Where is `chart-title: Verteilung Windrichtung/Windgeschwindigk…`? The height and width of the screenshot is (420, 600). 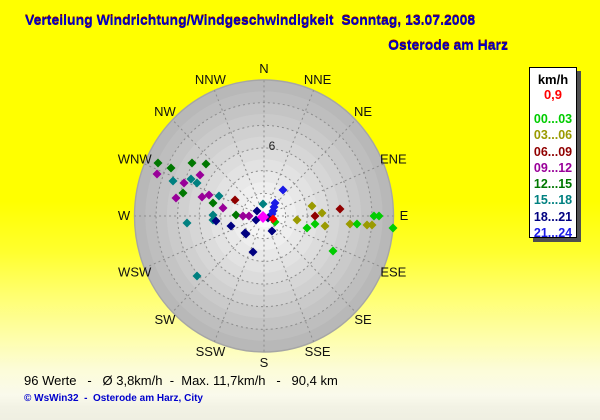 chart-title: Verteilung Windrichtung/Windgeschwindigk… is located at coordinates (250, 20).